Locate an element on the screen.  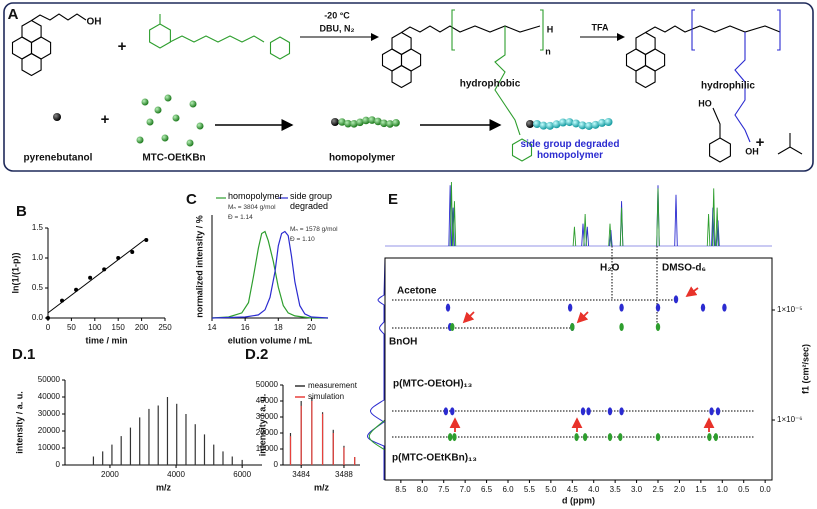
x-tick-label: 3488 is located at coordinates (344, 474).